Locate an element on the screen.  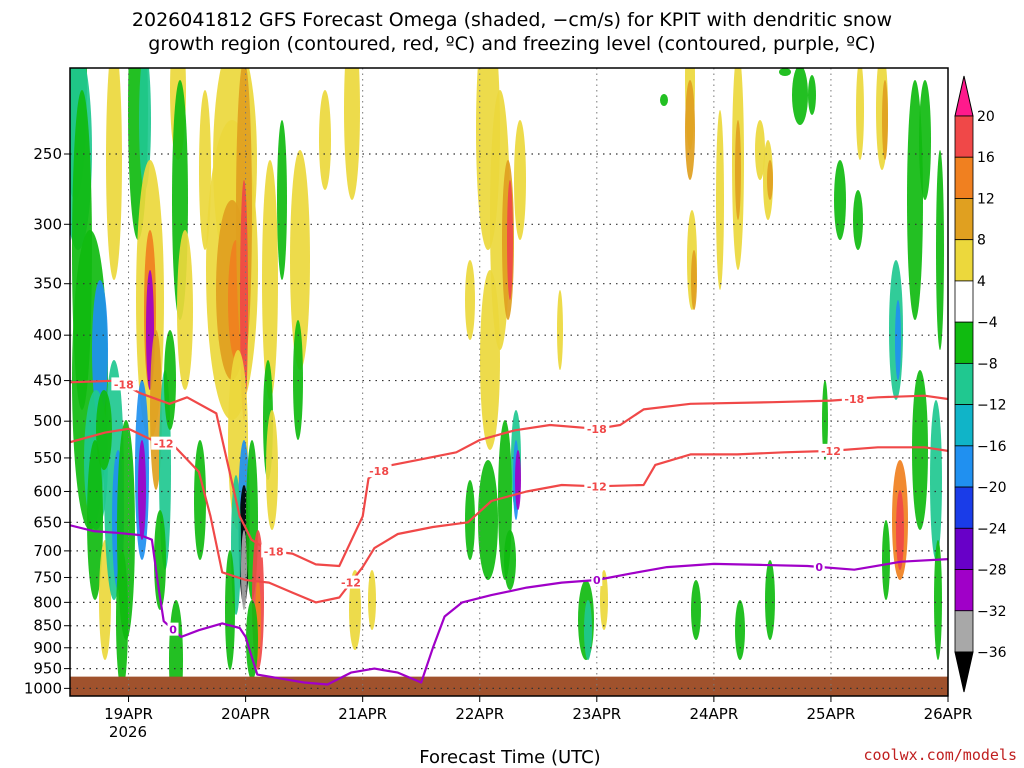
credit-text: coolwx.com/models is located at coordinates (940, 755).